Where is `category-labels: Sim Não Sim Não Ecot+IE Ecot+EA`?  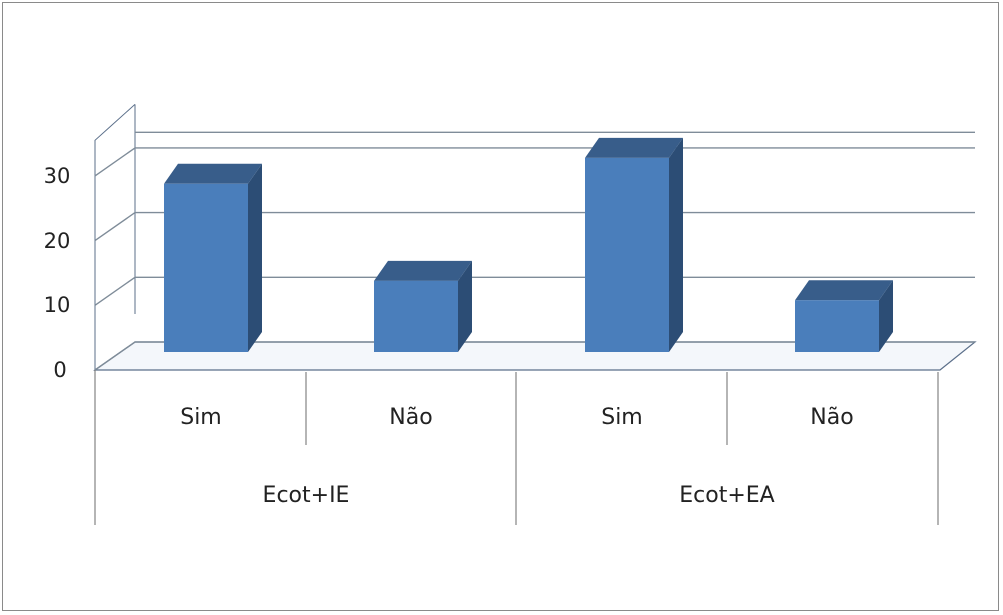 category-labels: Sim Não Sim Não Ecot+IE Ecot+EA is located at coordinates (516, 456).